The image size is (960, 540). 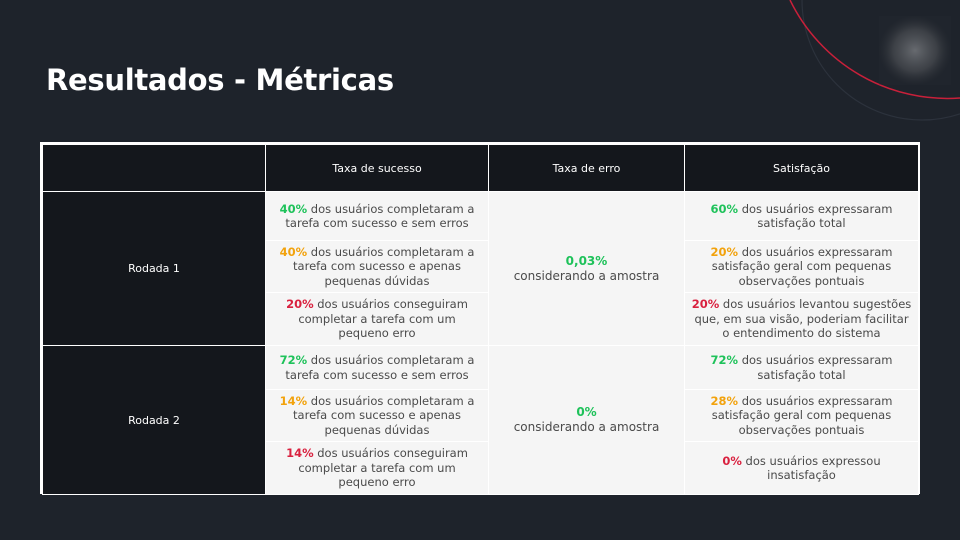 I want to click on table-header-row: Taxa de sucesso Taxa de erro Satisfação, so click(x=480, y=168).